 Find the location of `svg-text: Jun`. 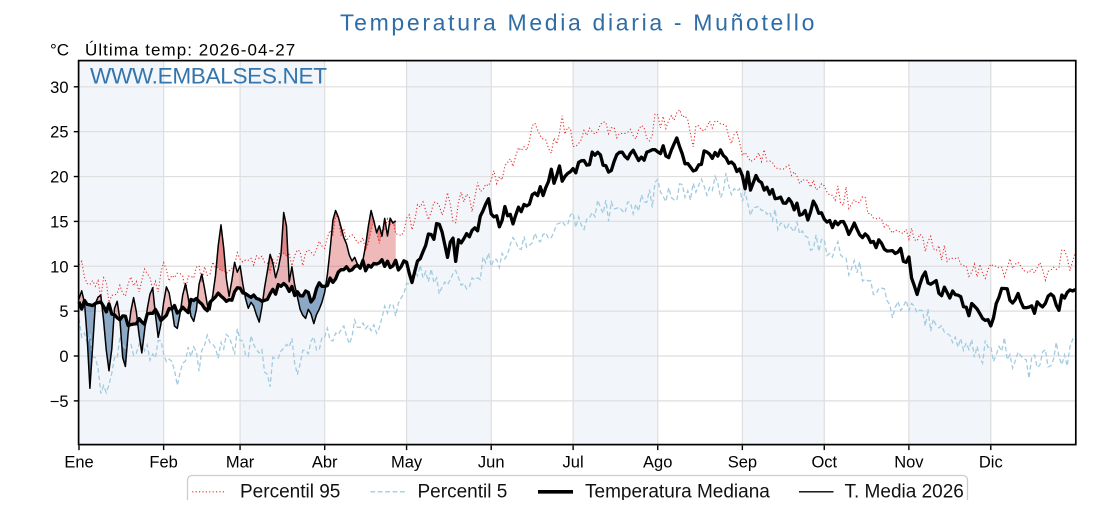

svg-text: Jun is located at coordinates (491, 463).